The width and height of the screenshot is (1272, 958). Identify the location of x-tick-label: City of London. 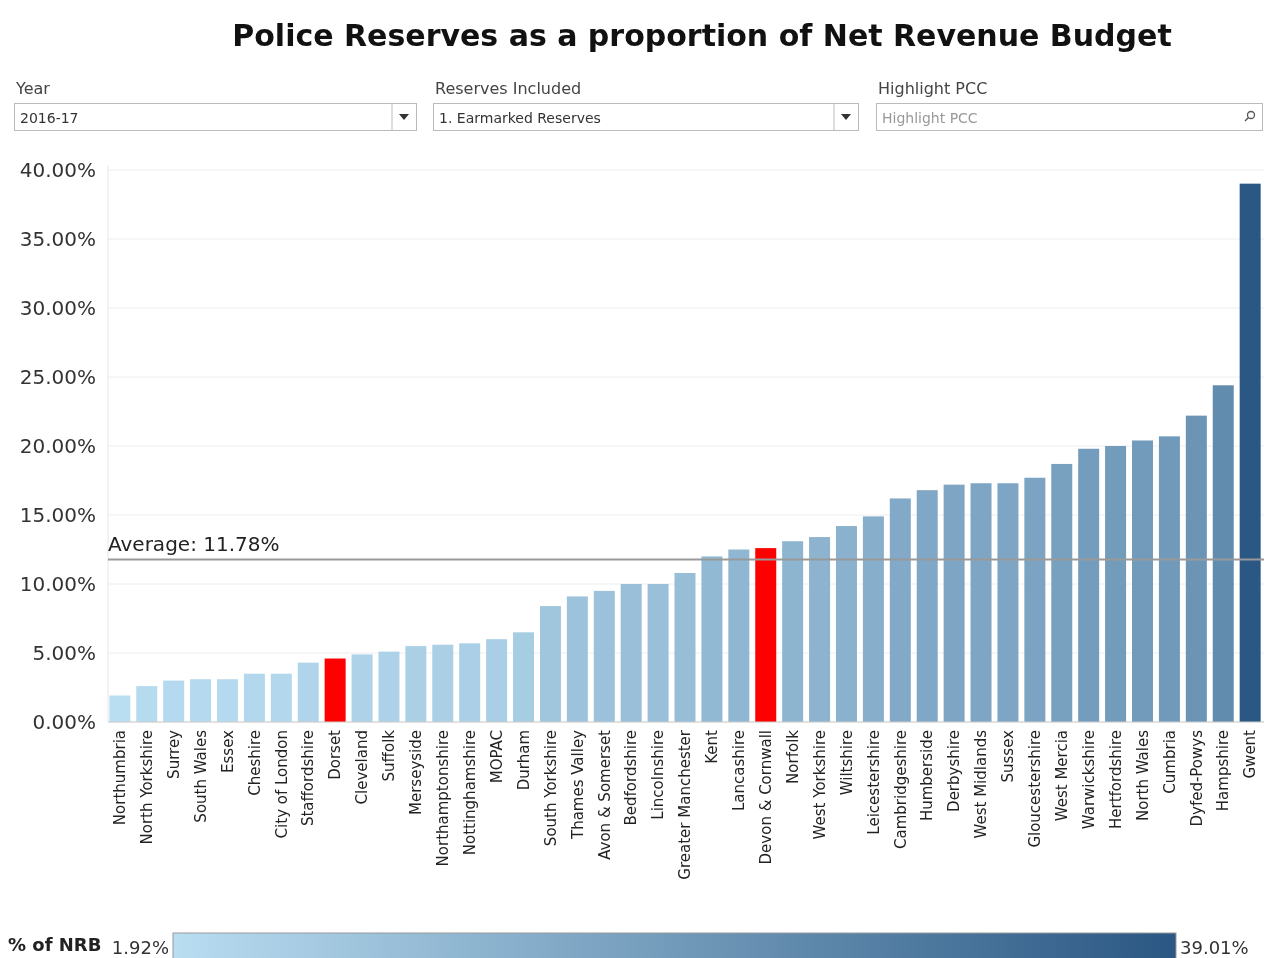
(281, 784).